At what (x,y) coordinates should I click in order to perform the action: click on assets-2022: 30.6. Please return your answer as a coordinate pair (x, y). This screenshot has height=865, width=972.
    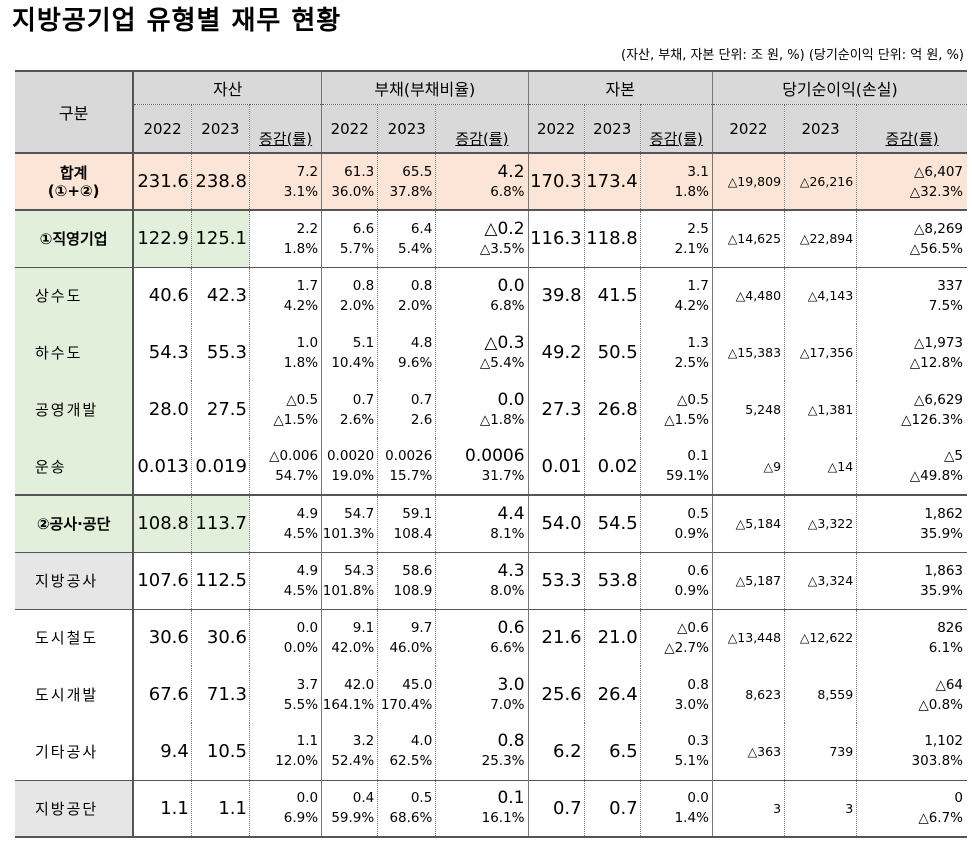
    Looking at the image, I should click on (162, 637).